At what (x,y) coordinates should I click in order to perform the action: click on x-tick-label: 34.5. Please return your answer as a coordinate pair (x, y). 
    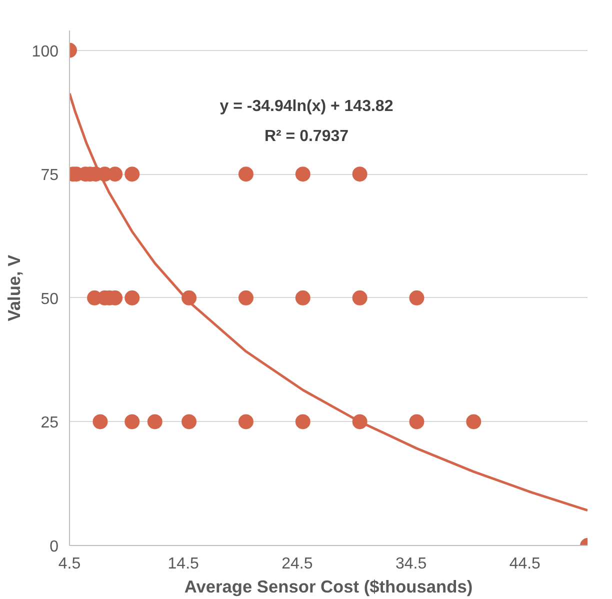
    Looking at the image, I should click on (411, 564).